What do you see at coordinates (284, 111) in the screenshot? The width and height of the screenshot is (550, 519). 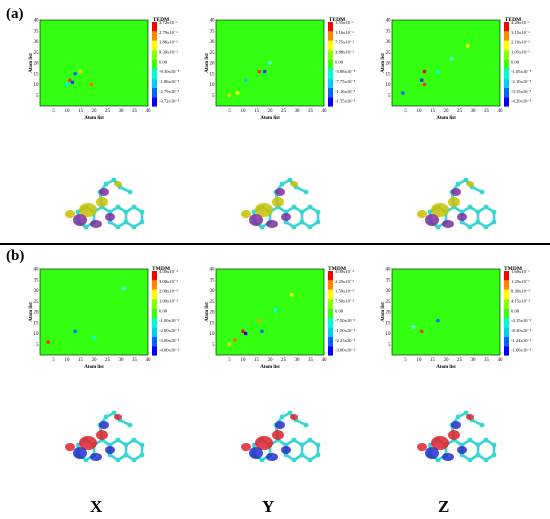 I see `x-tick-label: 25` at bounding box center [284, 111].